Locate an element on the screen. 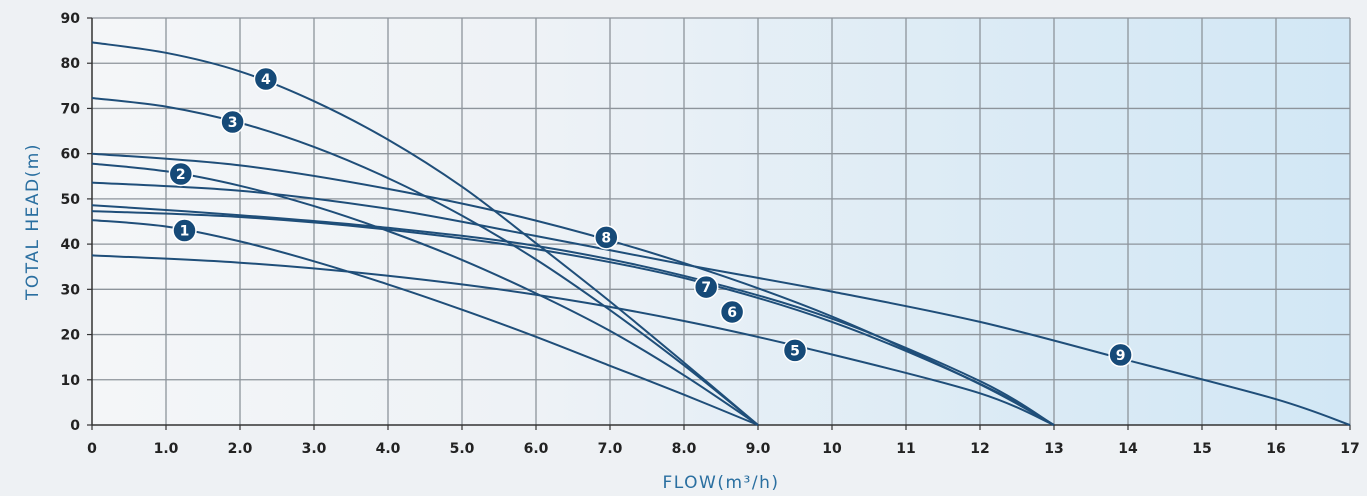 This screenshot has height=496, width=1367. curve-label-number: 1 is located at coordinates (185, 232).